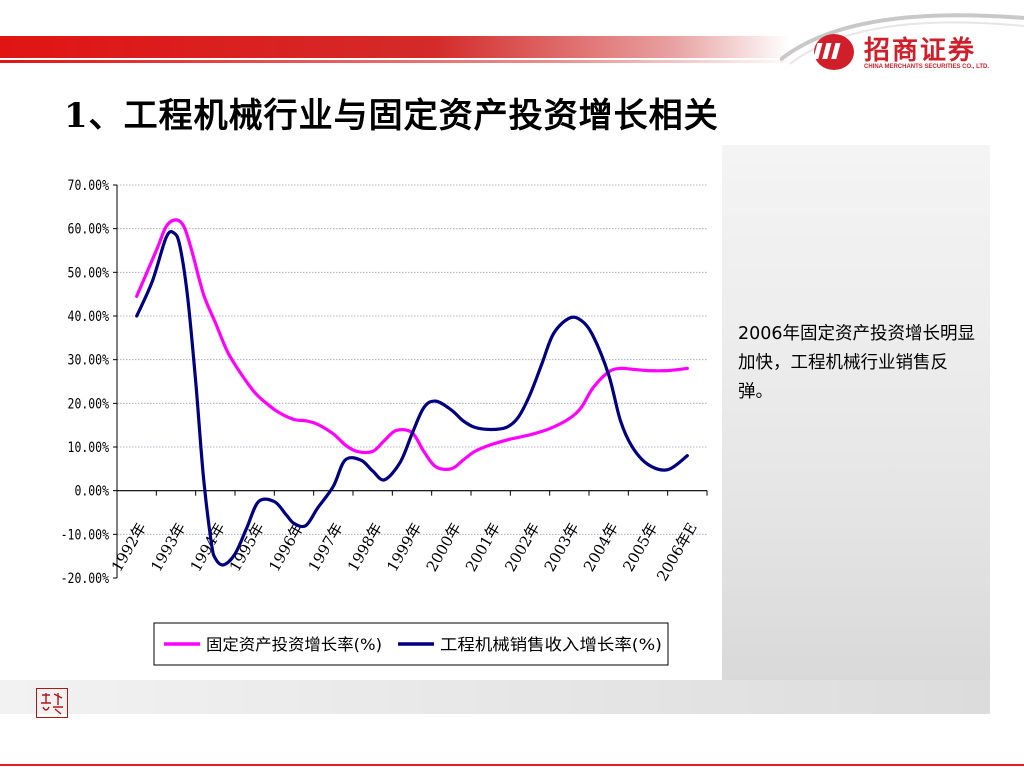  What do you see at coordinates (391, 116) in the screenshot?
I see `page-title: 1、工程机械行业与固定资产投资增长相关` at bounding box center [391, 116].